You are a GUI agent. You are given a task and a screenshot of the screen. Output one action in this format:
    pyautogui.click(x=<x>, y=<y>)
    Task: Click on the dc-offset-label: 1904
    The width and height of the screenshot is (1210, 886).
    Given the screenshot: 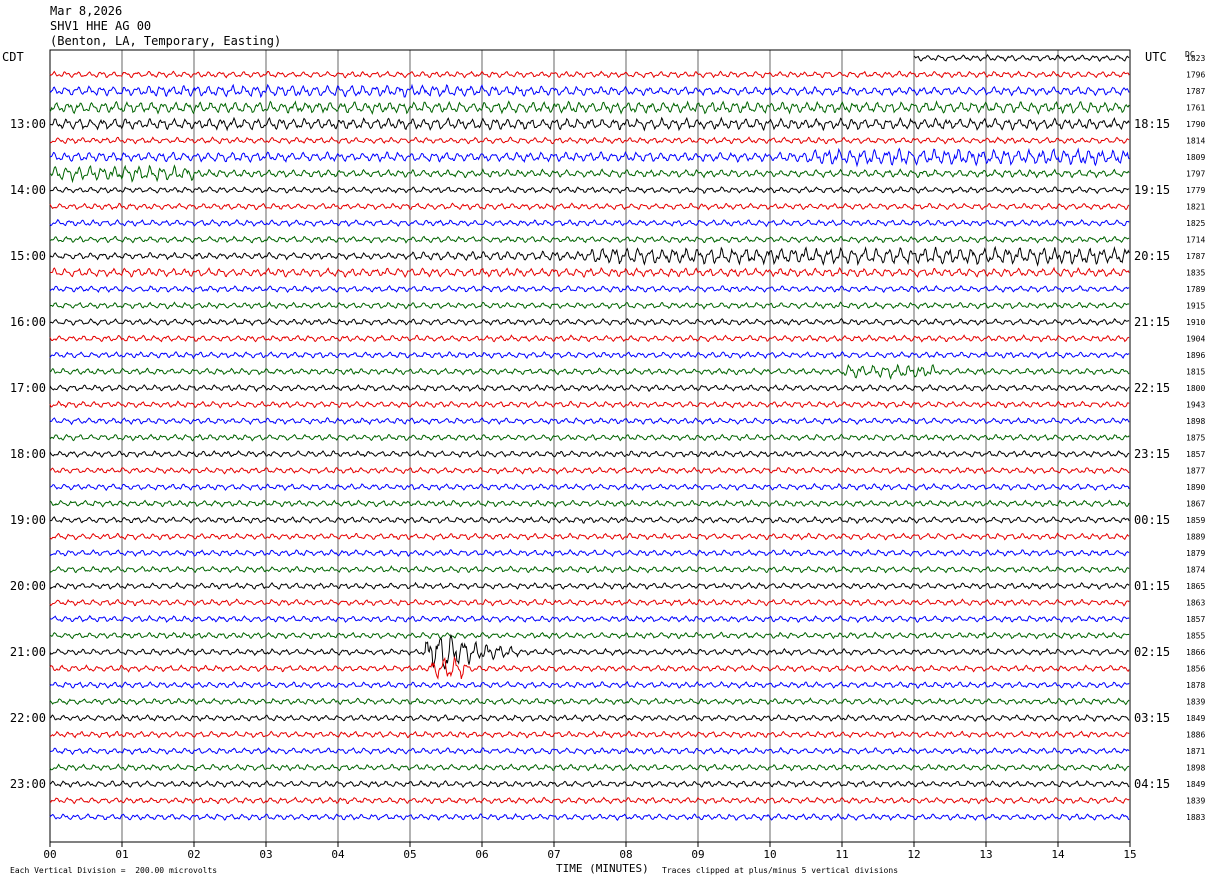 What is the action you would take?
    pyautogui.click(x=1195, y=339)
    